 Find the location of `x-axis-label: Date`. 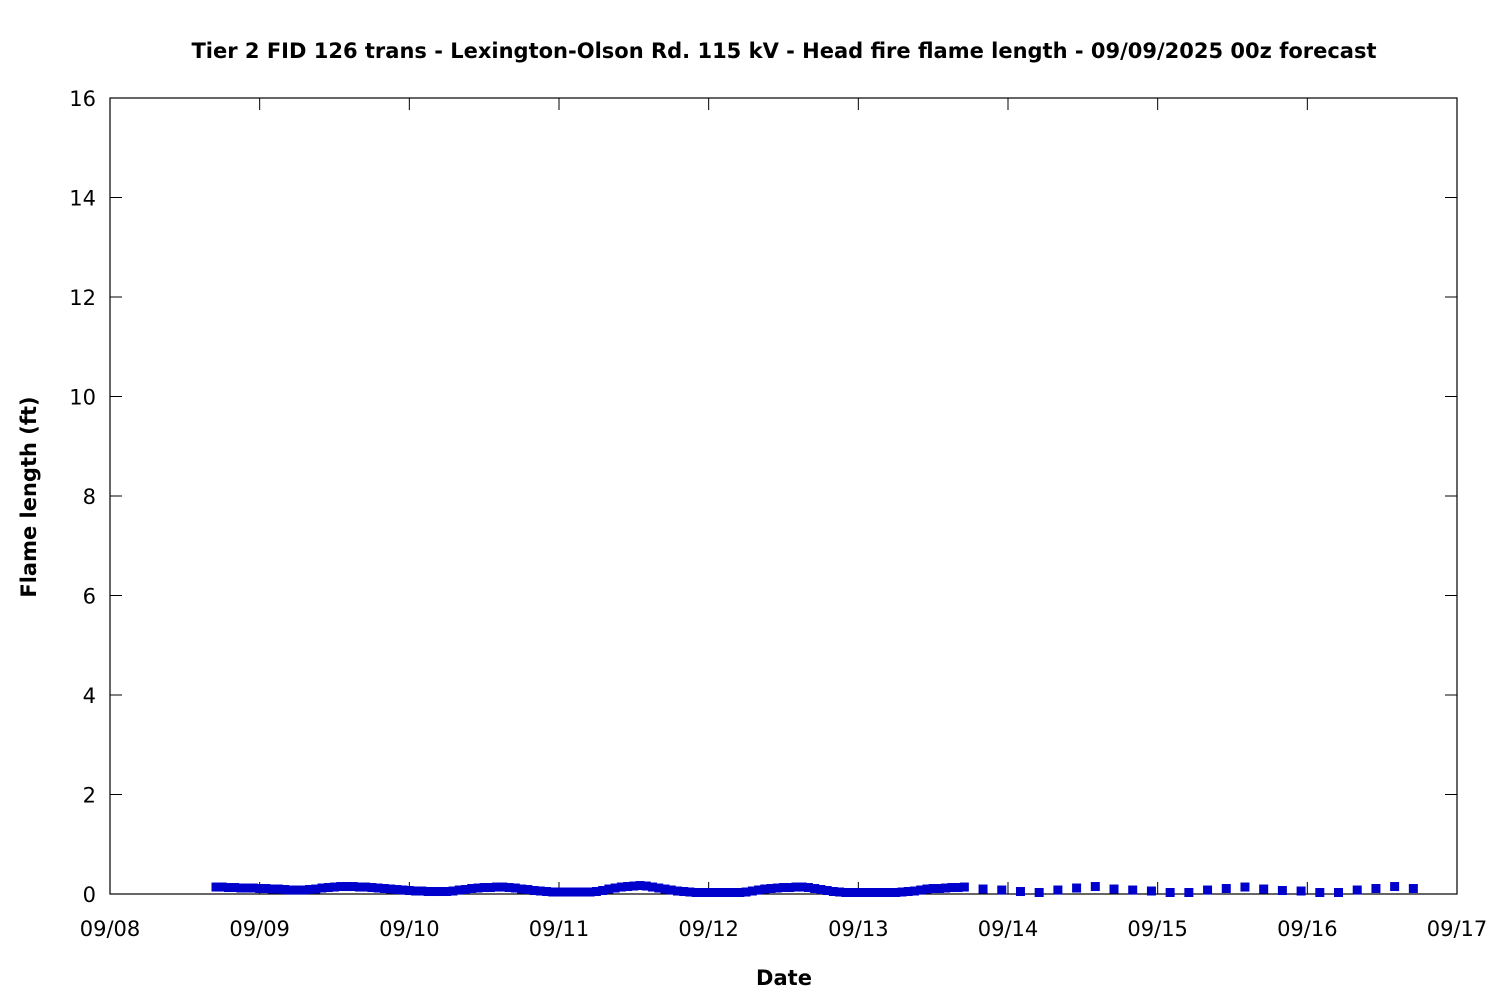

x-axis-label: Date is located at coordinates (784, 978).